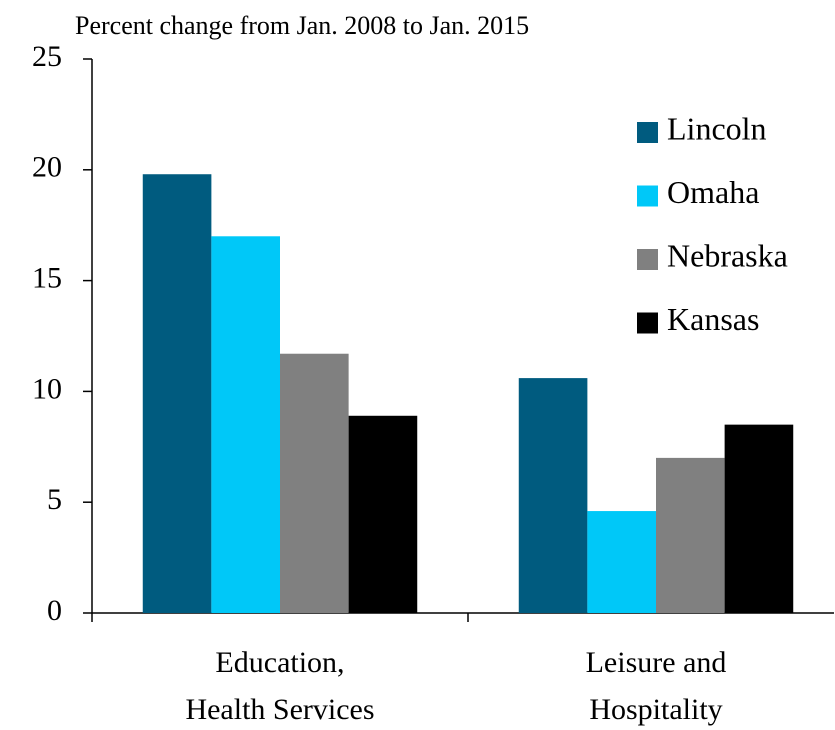  What do you see at coordinates (47, 277) in the screenshot?
I see `y-tick-label: 15` at bounding box center [47, 277].